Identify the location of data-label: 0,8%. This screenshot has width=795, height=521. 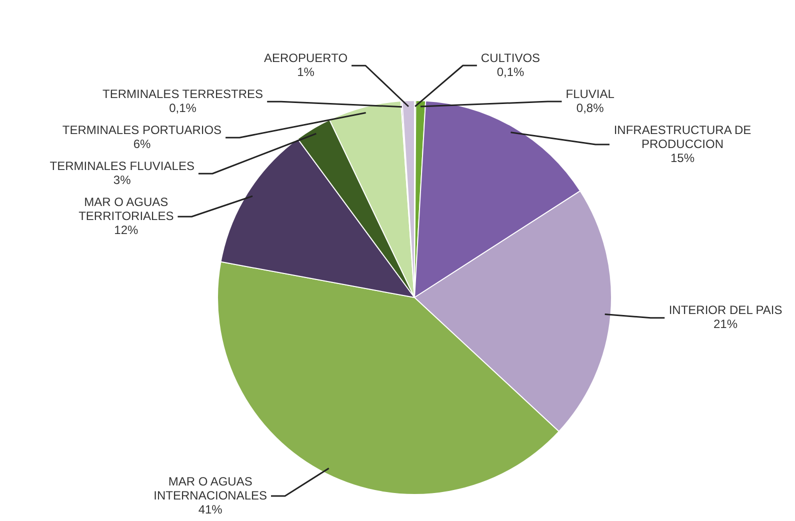
(590, 107).